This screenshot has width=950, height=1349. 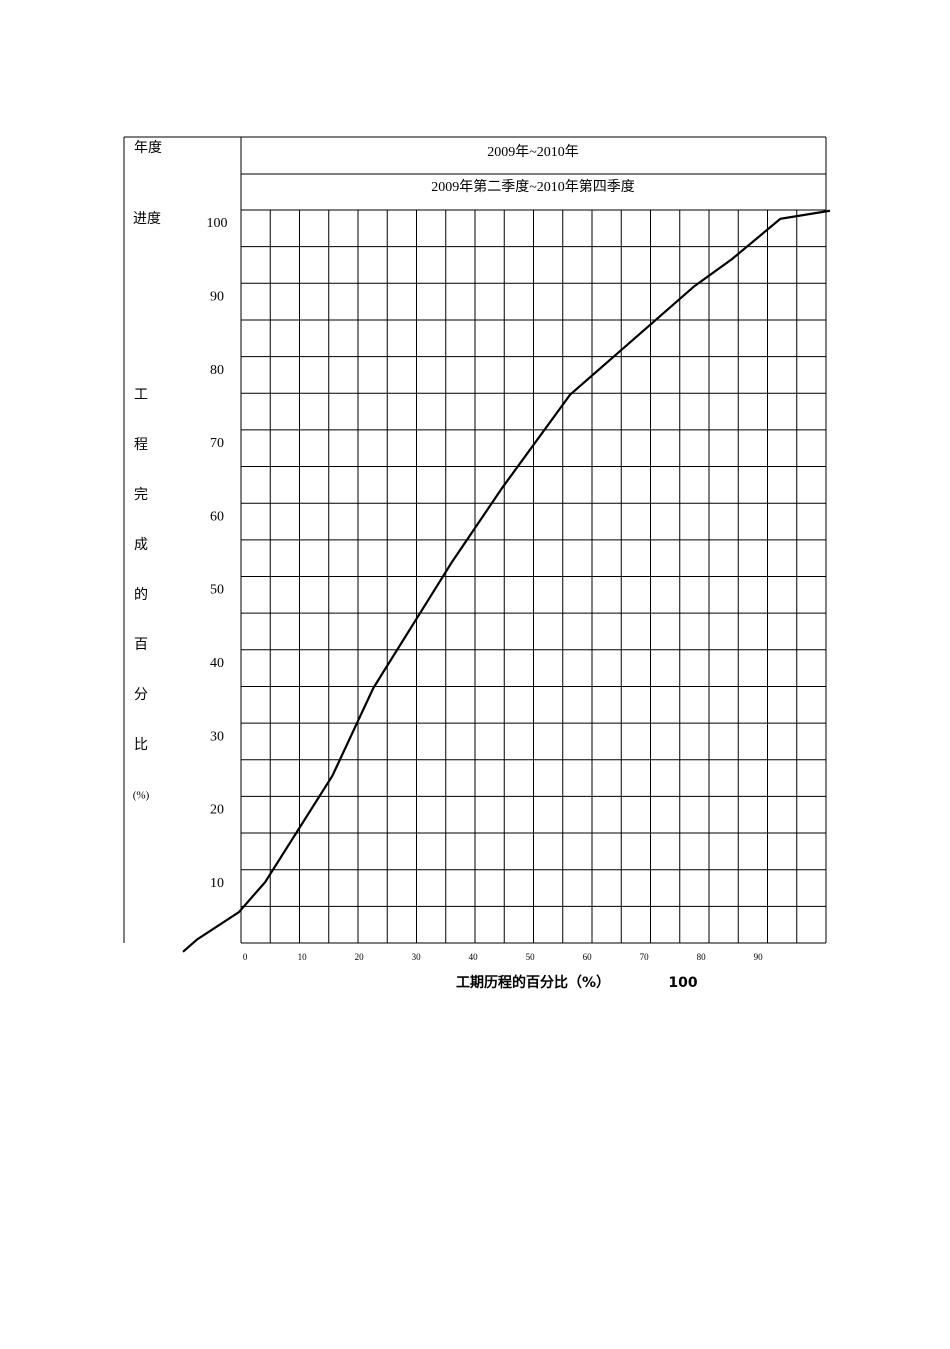 I want to click on y-tick-label: 90, so click(x=217, y=297).